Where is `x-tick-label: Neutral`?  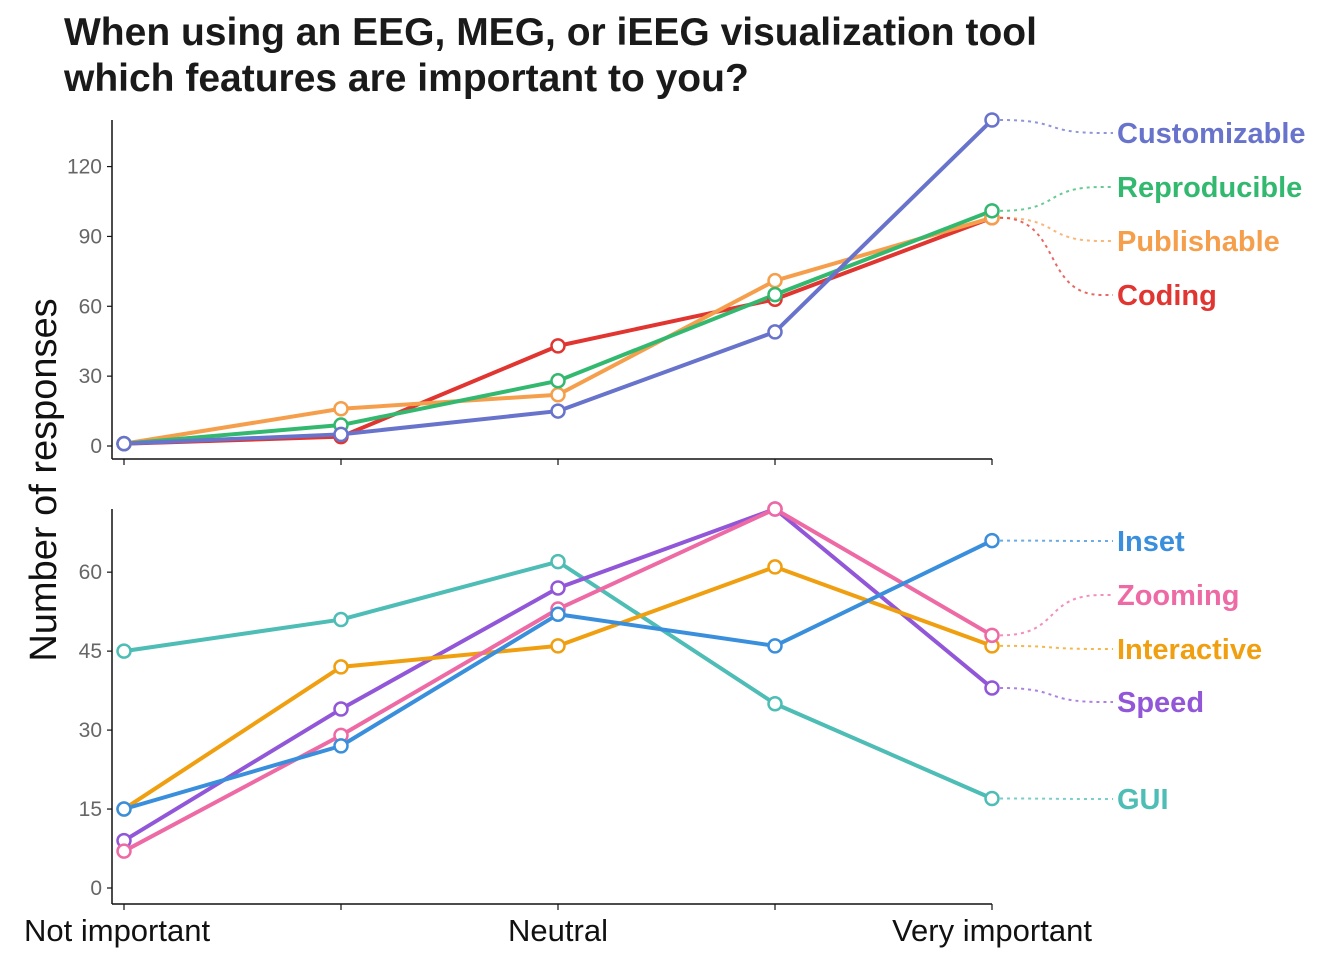
x-tick-label: Neutral is located at coordinates (558, 930).